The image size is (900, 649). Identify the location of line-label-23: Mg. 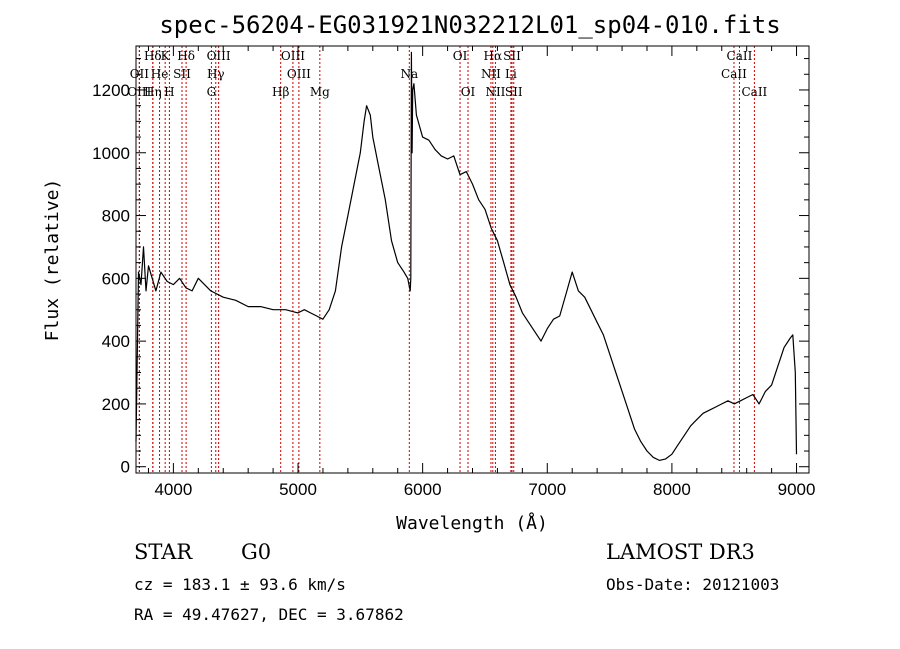
(320, 92).